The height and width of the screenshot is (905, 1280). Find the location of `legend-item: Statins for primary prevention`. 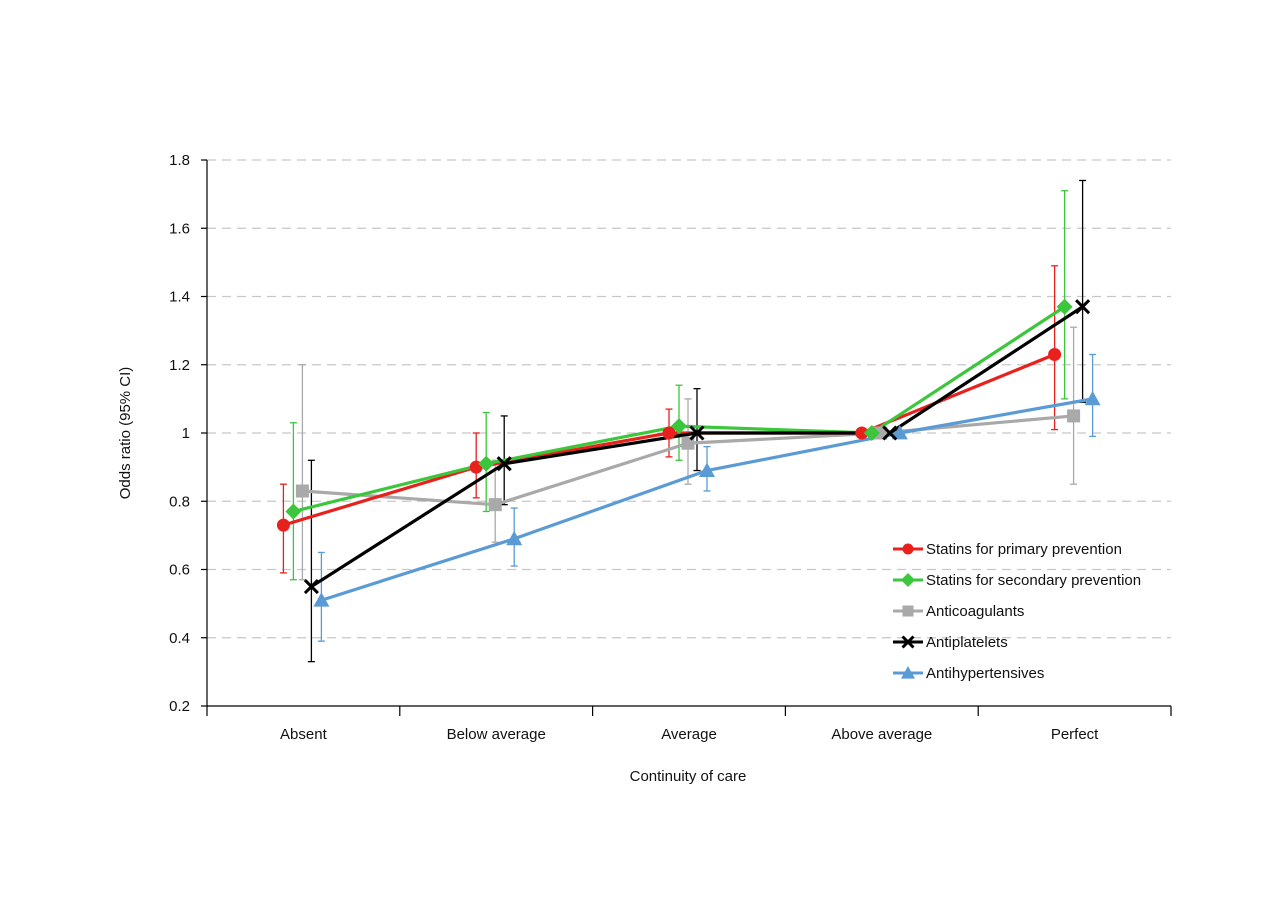

legend-item: Statins for primary prevention is located at coordinates (1007, 549).